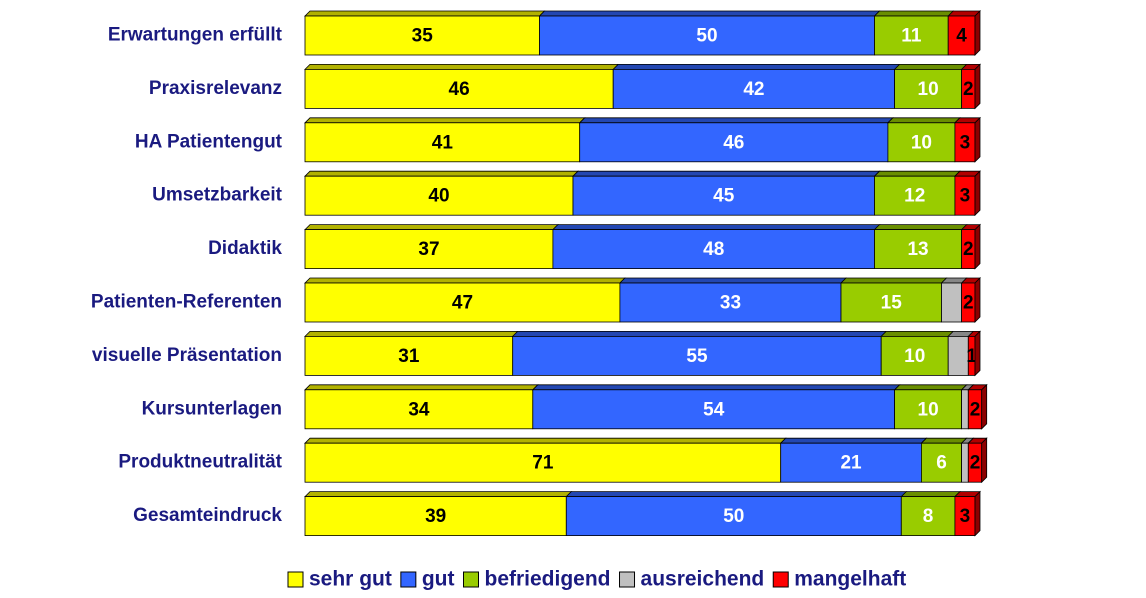 Image resolution: width=1146 pixels, height=598 pixels. What do you see at coordinates (459, 89) in the screenshot?
I see `data-label: 46` at bounding box center [459, 89].